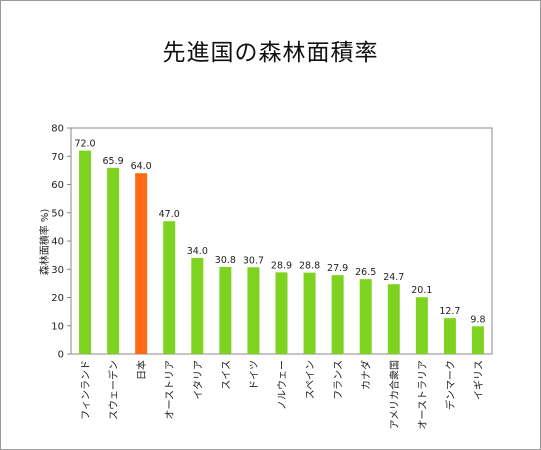  Describe the element at coordinates (198, 380) in the screenshot. I see `category-label-4: イタリア` at that location.